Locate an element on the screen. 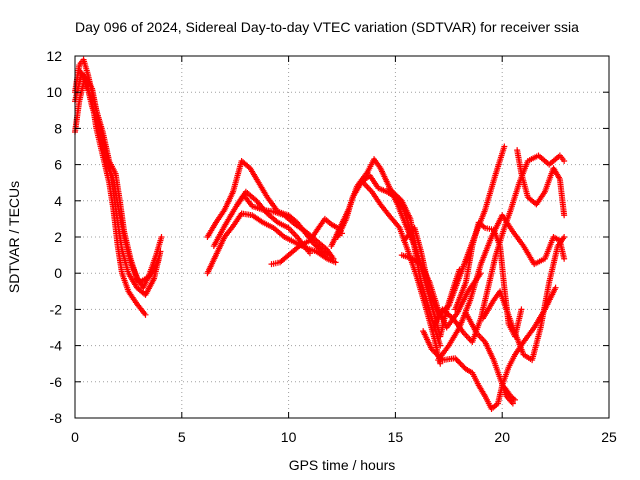  x-axis-label: GPS time / hours is located at coordinates (342, 465).